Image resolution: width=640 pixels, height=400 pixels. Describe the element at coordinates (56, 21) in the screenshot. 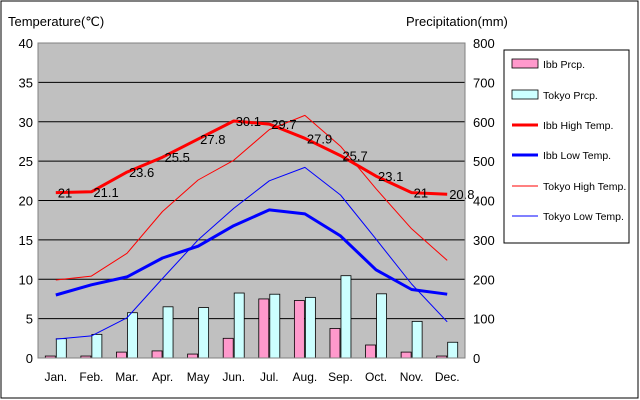

I see `y-left-axis-title: Temperature(℃)` at that location.